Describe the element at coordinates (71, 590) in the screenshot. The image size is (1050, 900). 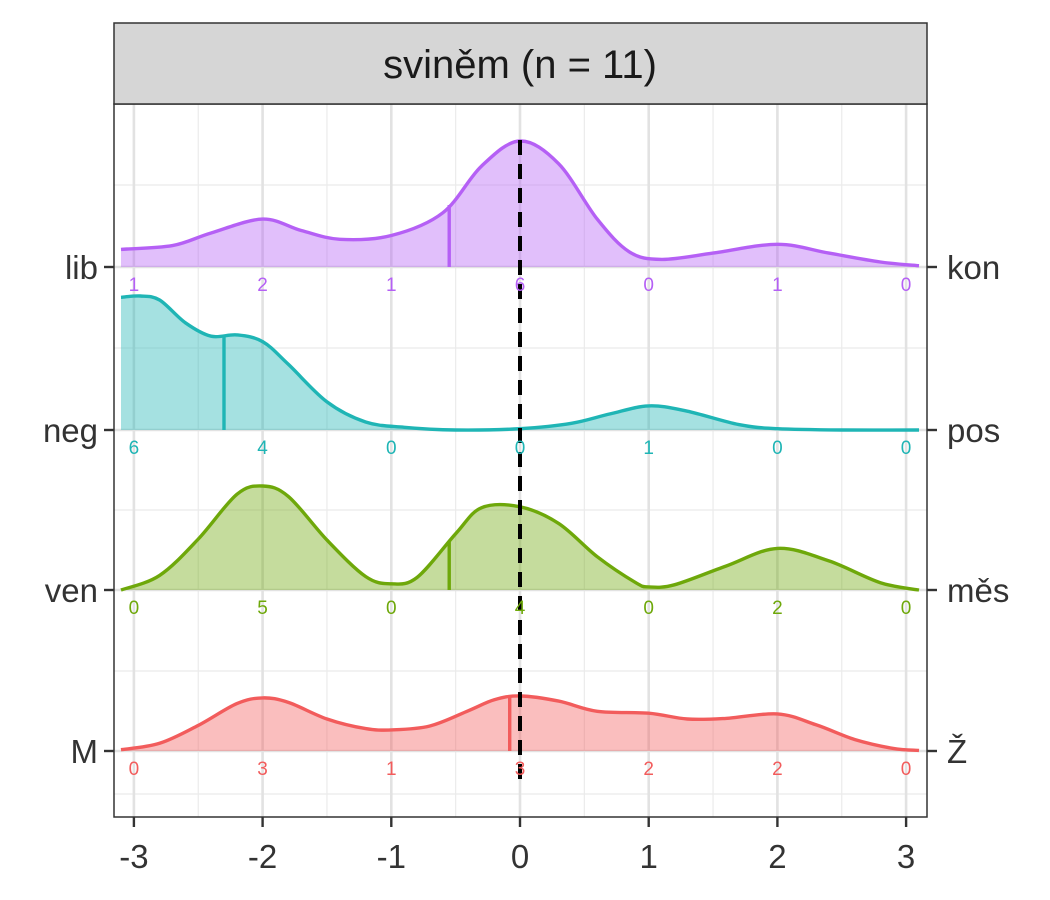
I see `y-label-left: ven` at that location.